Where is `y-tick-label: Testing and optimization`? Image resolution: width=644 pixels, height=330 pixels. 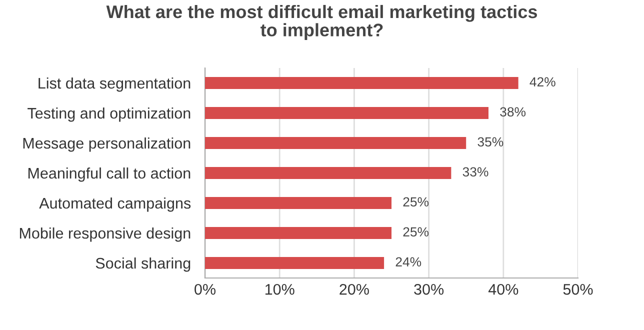
y-tick-label: Testing and optimization is located at coordinates (109, 114).